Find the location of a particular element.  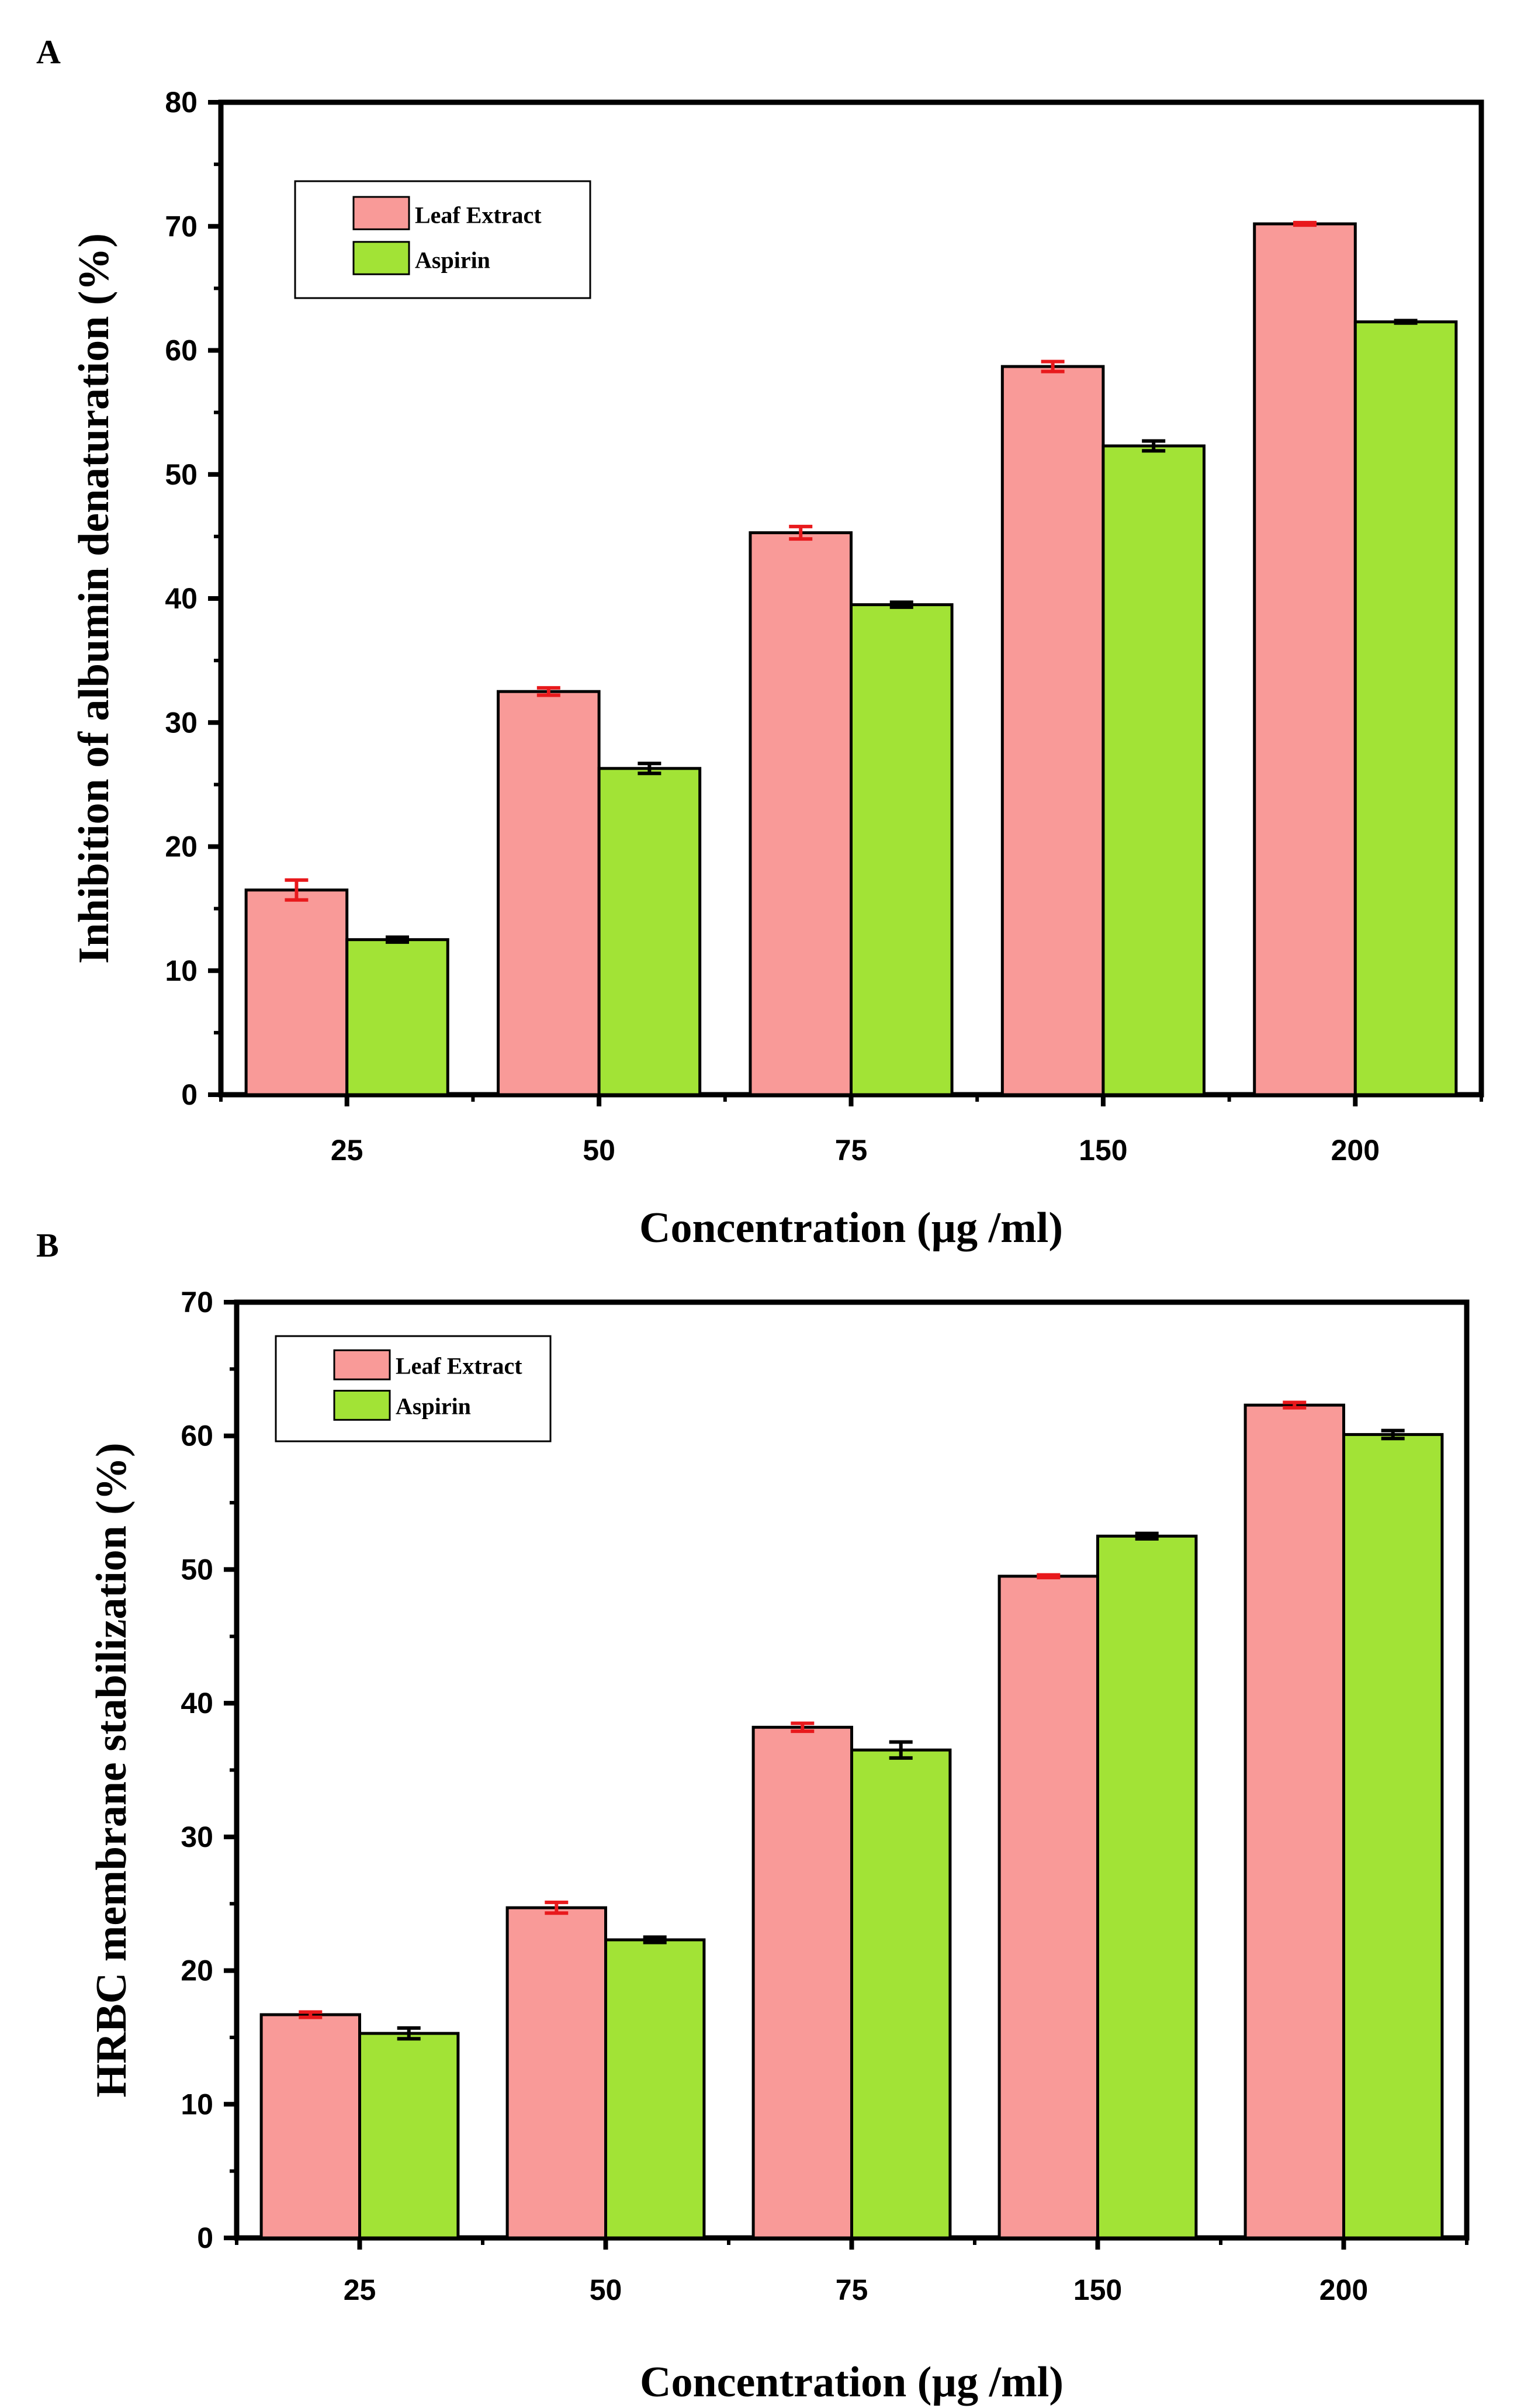

panel-label-b: B is located at coordinates (48, 1245).